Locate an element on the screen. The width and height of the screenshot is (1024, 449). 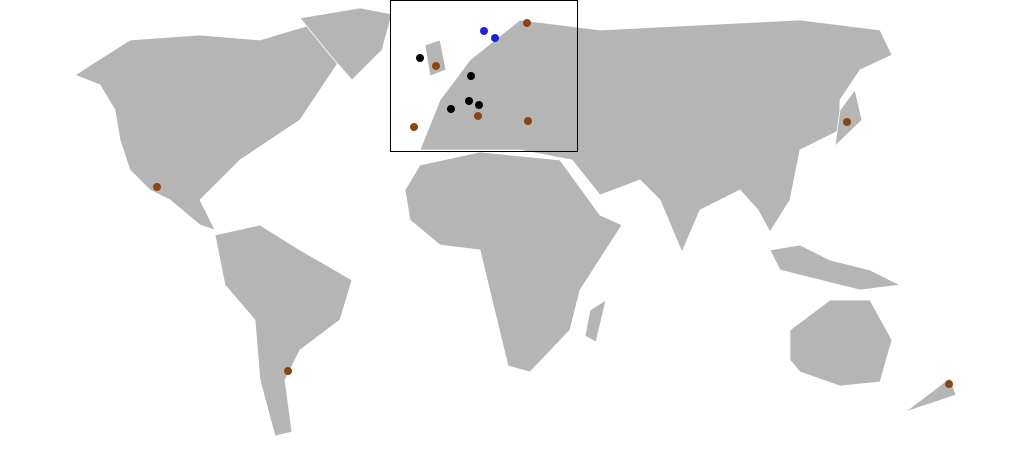
great-britain is located at coordinates (435, 58).